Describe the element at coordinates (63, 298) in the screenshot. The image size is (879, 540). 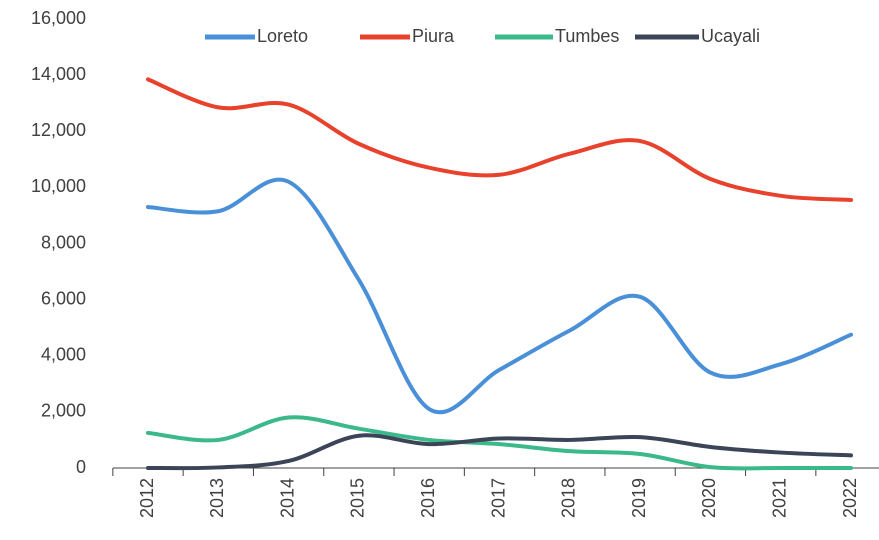
I see `y-tick-label: 6,000` at that location.